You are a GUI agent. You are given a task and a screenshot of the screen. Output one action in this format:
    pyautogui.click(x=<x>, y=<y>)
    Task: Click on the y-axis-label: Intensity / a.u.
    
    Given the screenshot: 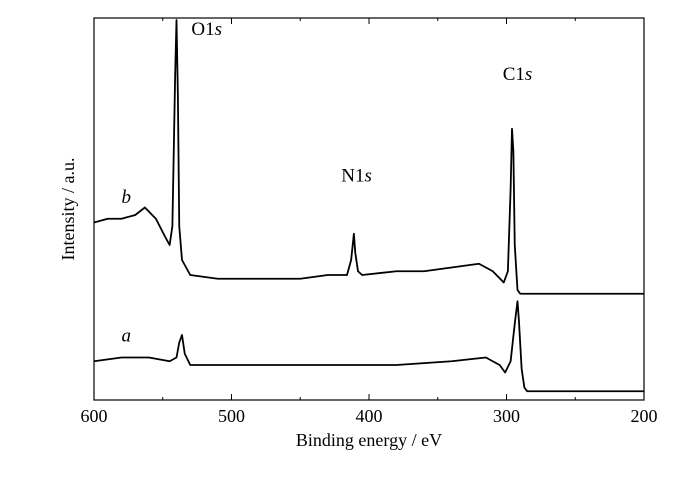 What is the action you would take?
    pyautogui.click(x=68, y=209)
    